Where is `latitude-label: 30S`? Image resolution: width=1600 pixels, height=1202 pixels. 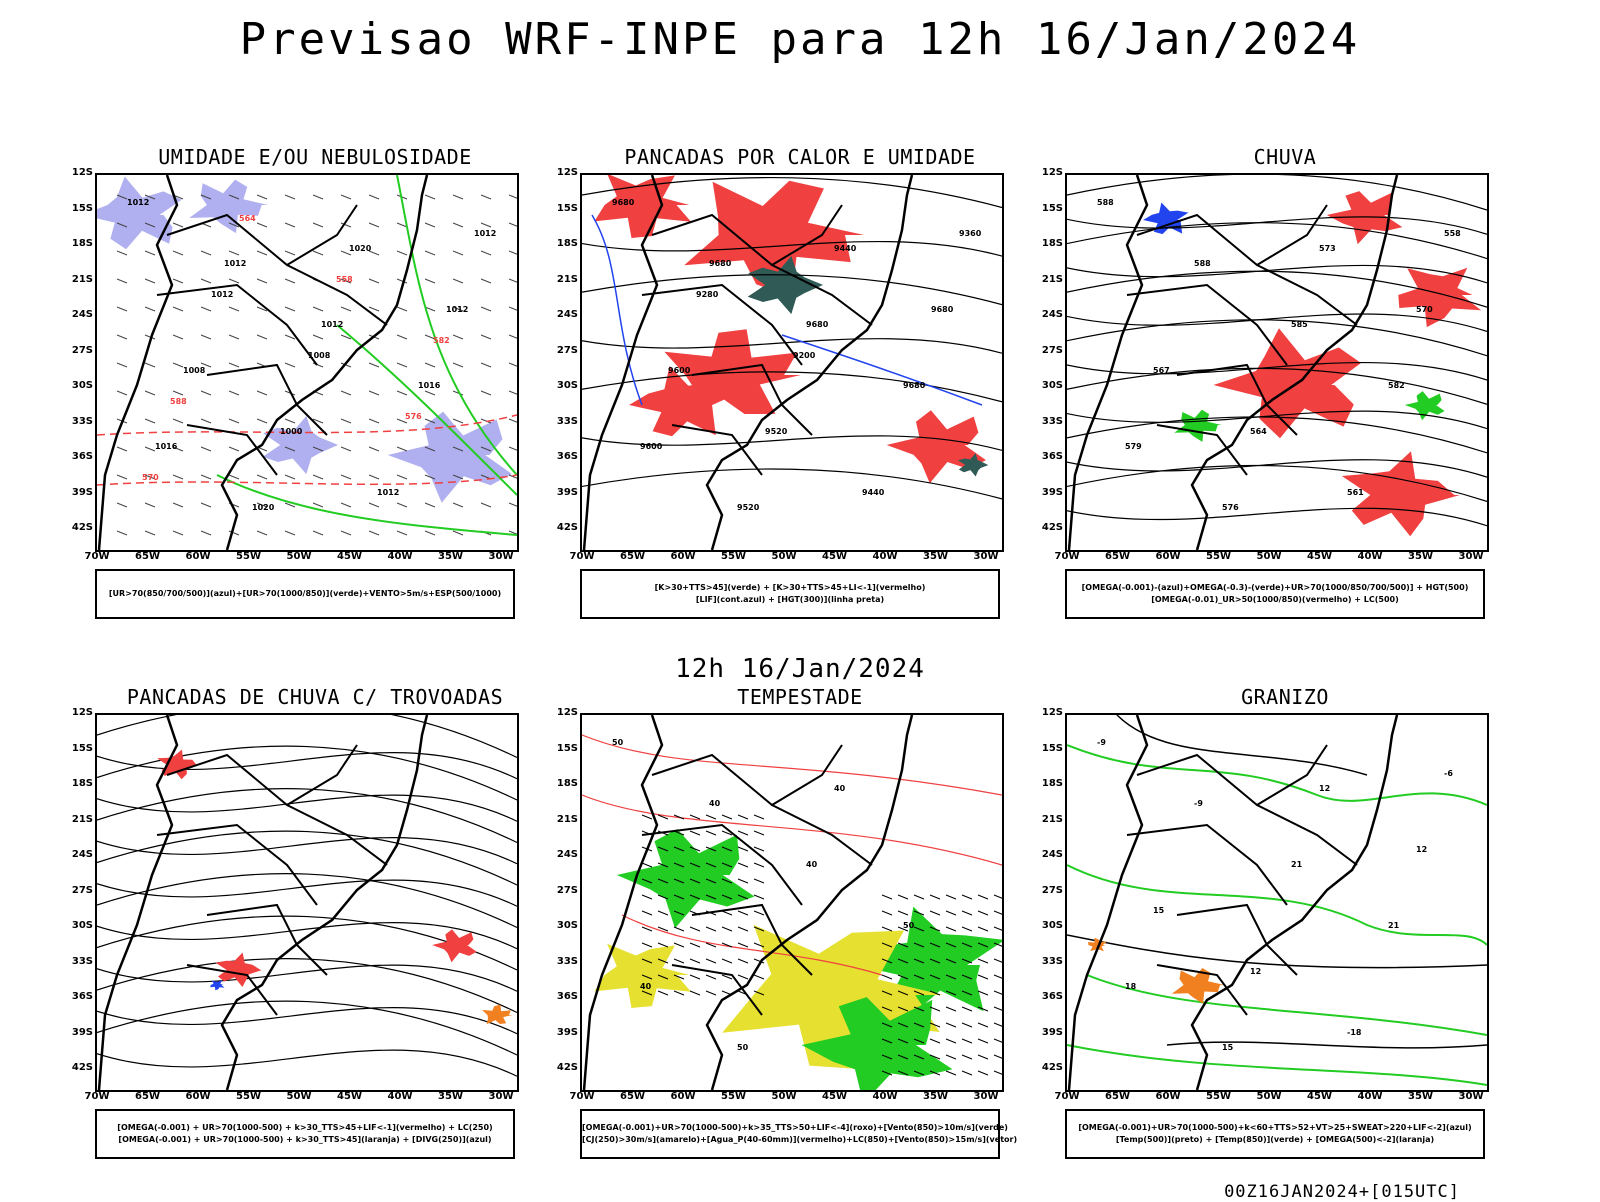
latitude-label: 30S is located at coordinates (82, 925).